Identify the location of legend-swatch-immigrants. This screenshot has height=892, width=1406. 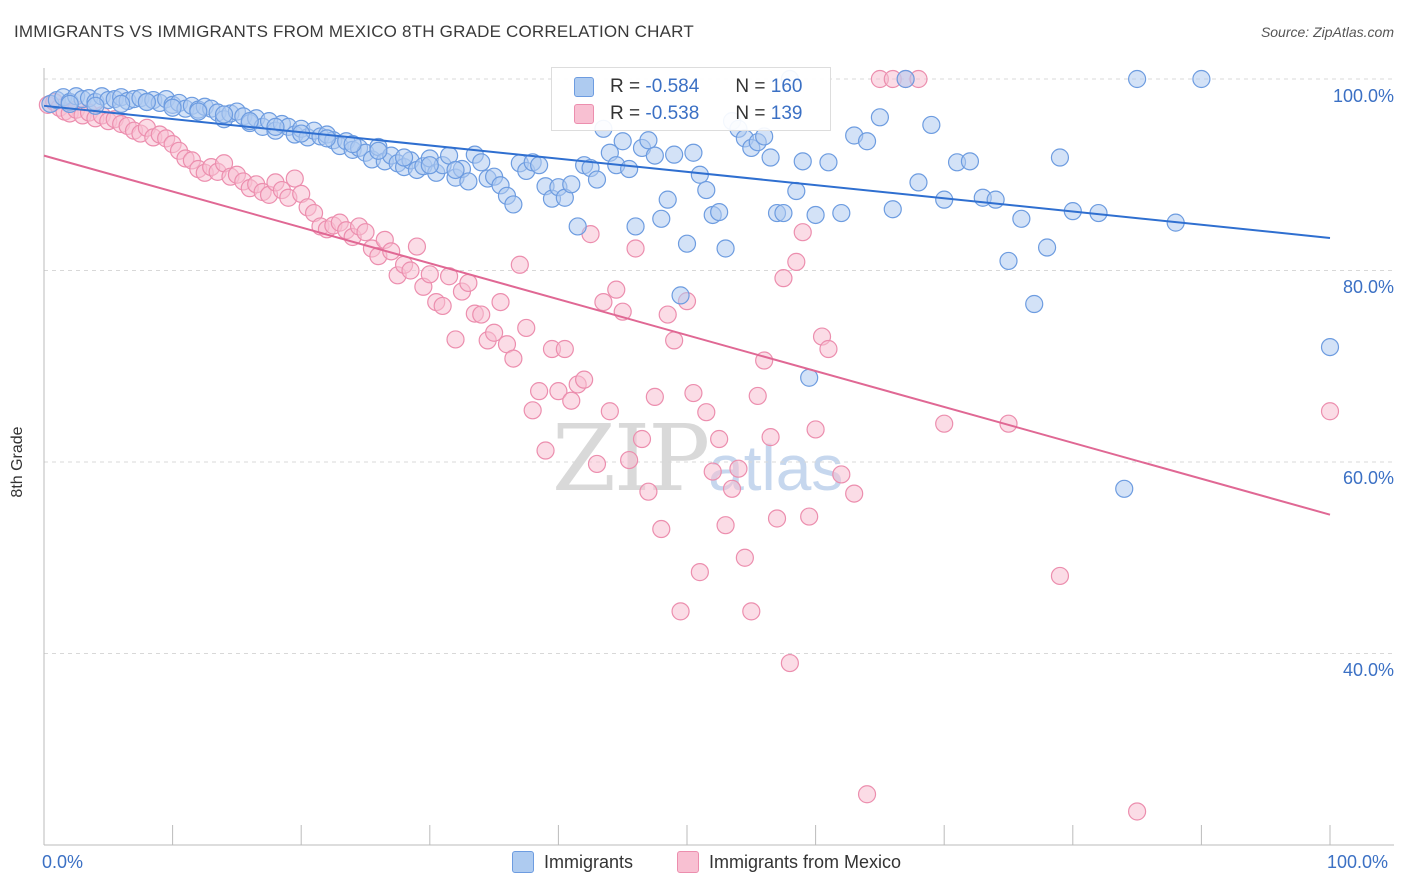
(523, 862).